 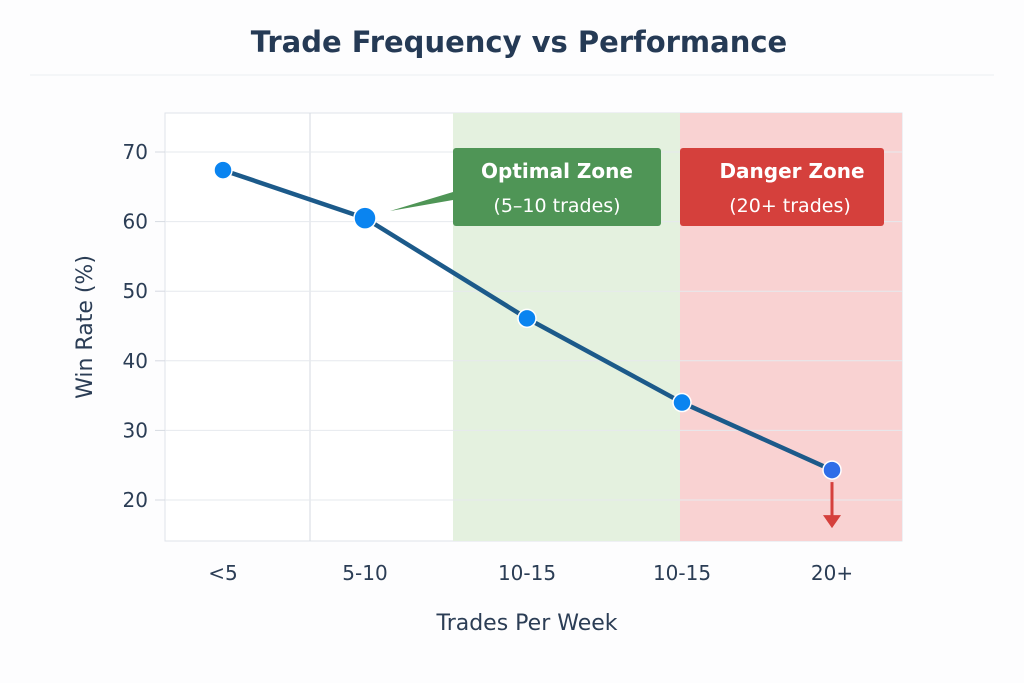 I want to click on optimal-zone-title: Optimal Zone, so click(x=557, y=171).